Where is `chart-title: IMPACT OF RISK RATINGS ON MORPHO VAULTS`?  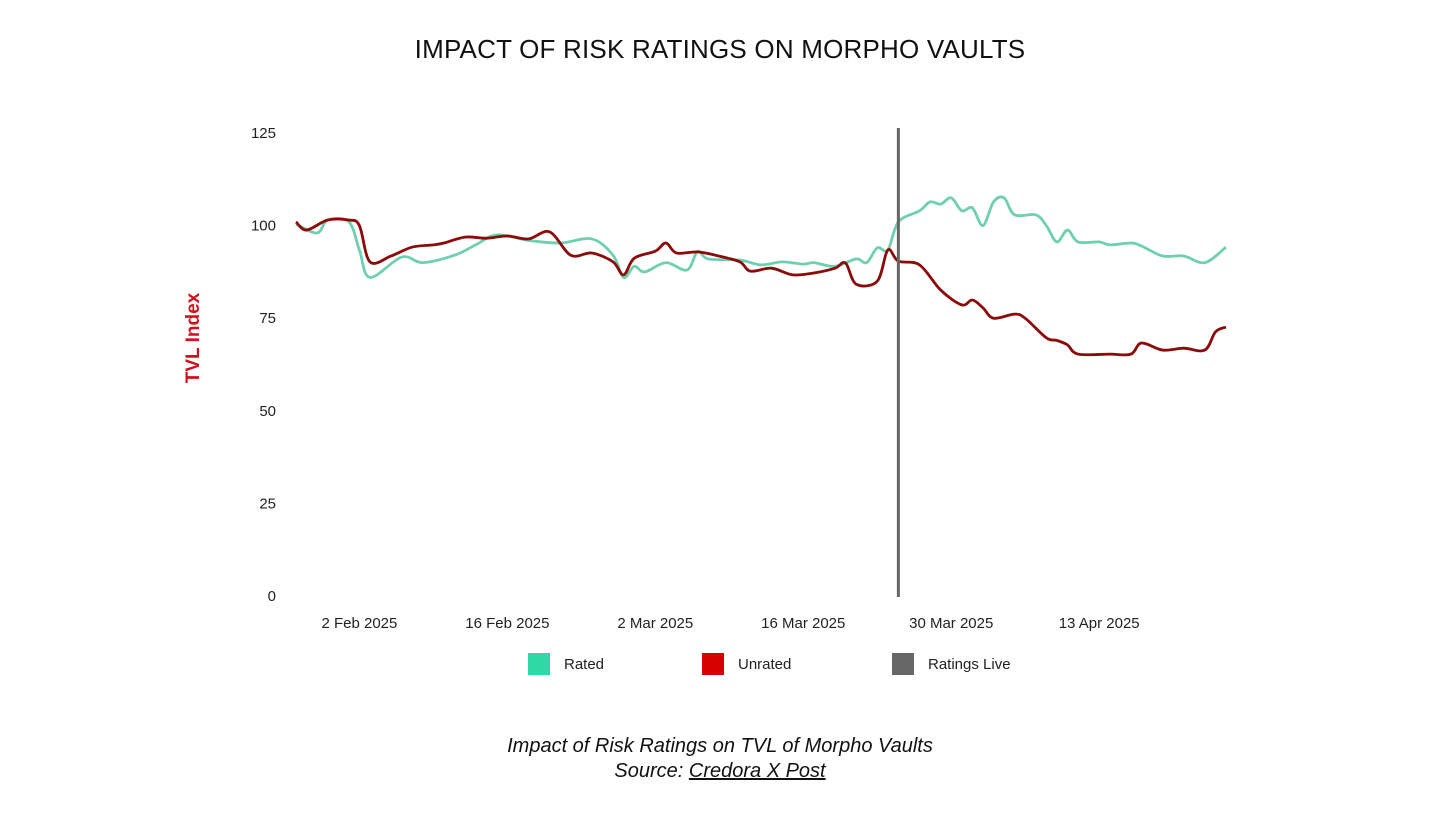
chart-title: IMPACT OF RISK RATINGS ON MORPHO VAULTS is located at coordinates (720, 49).